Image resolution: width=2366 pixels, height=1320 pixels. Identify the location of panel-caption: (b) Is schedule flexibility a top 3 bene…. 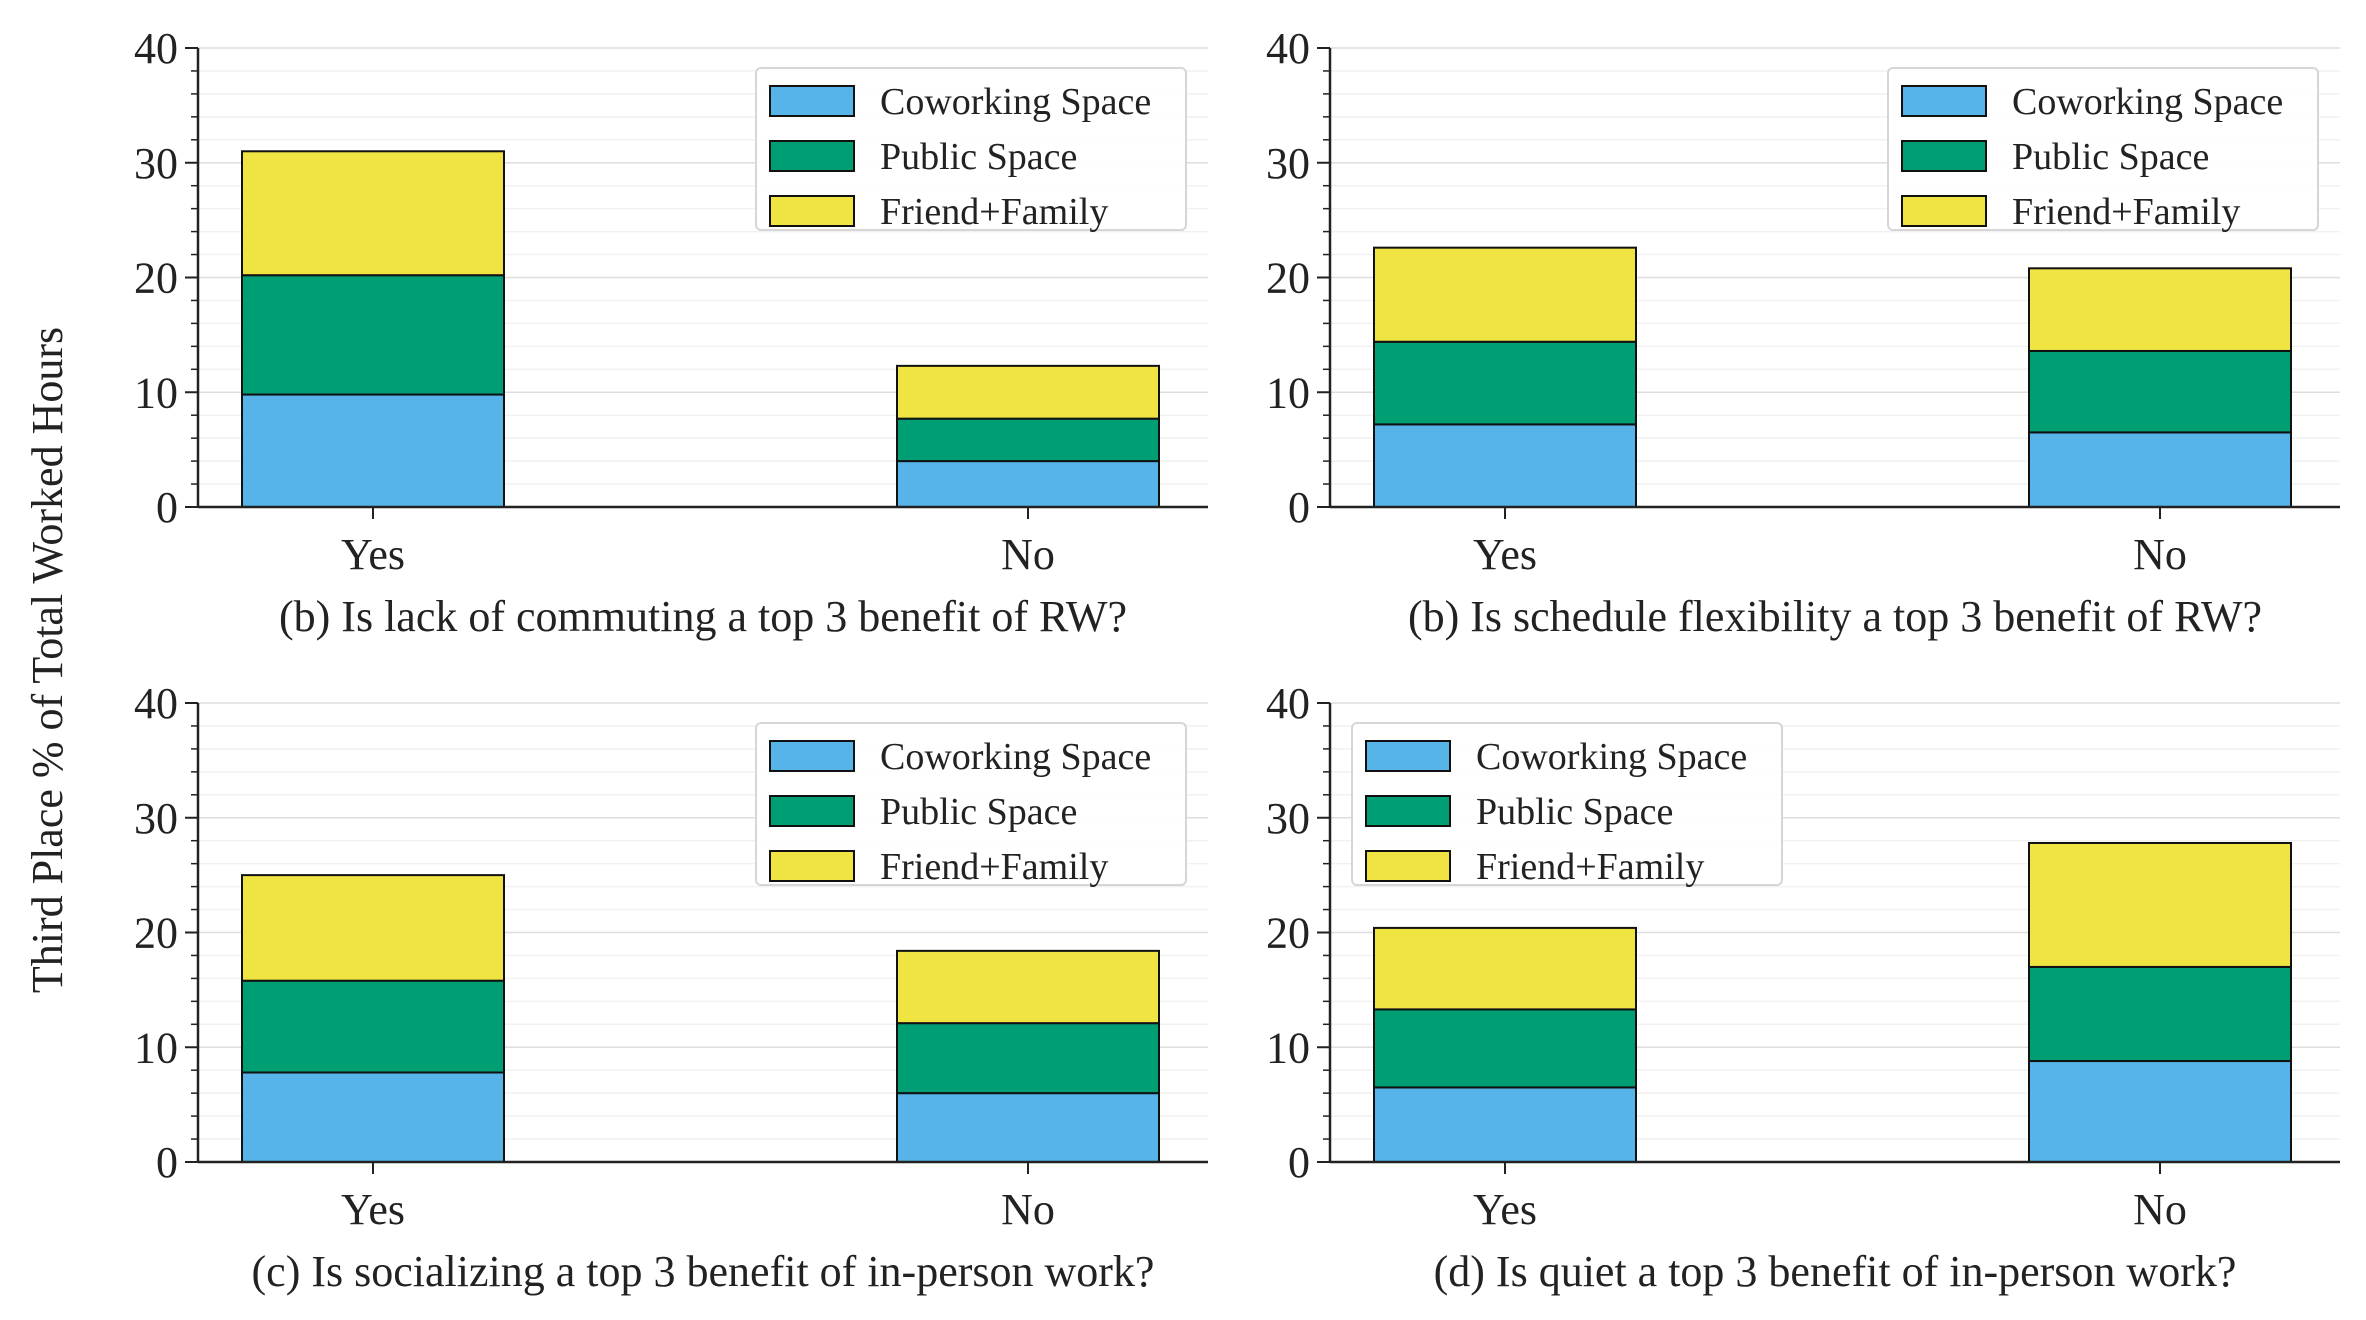
(1835, 616).